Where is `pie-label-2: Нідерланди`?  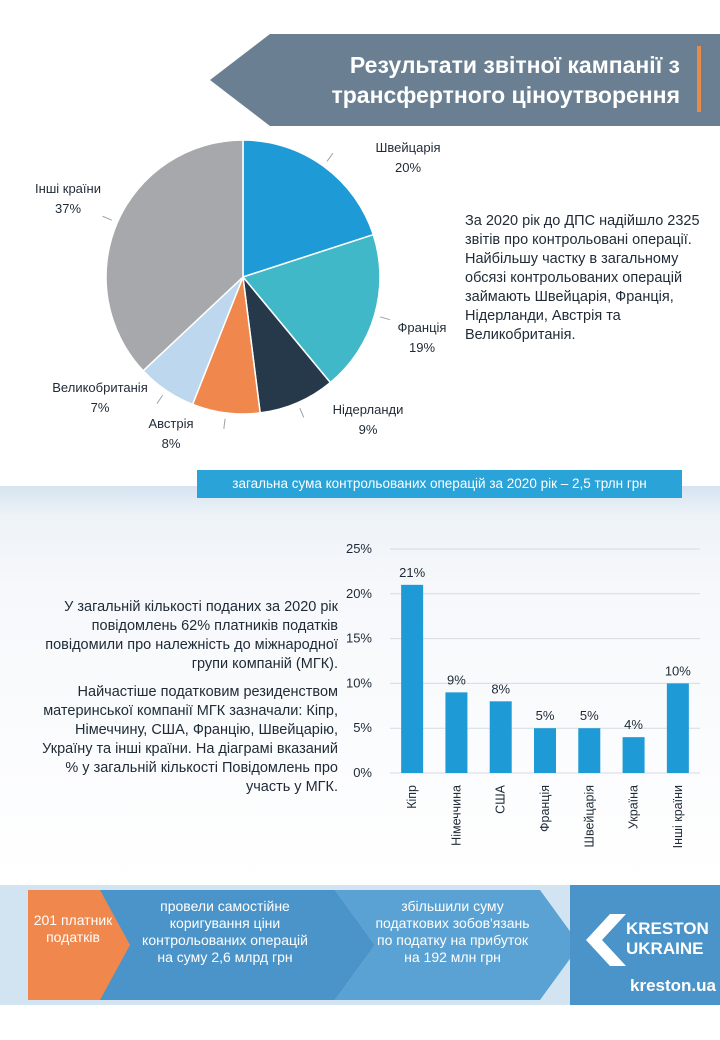
pie-label-2: Нідерланди is located at coordinates (368, 409).